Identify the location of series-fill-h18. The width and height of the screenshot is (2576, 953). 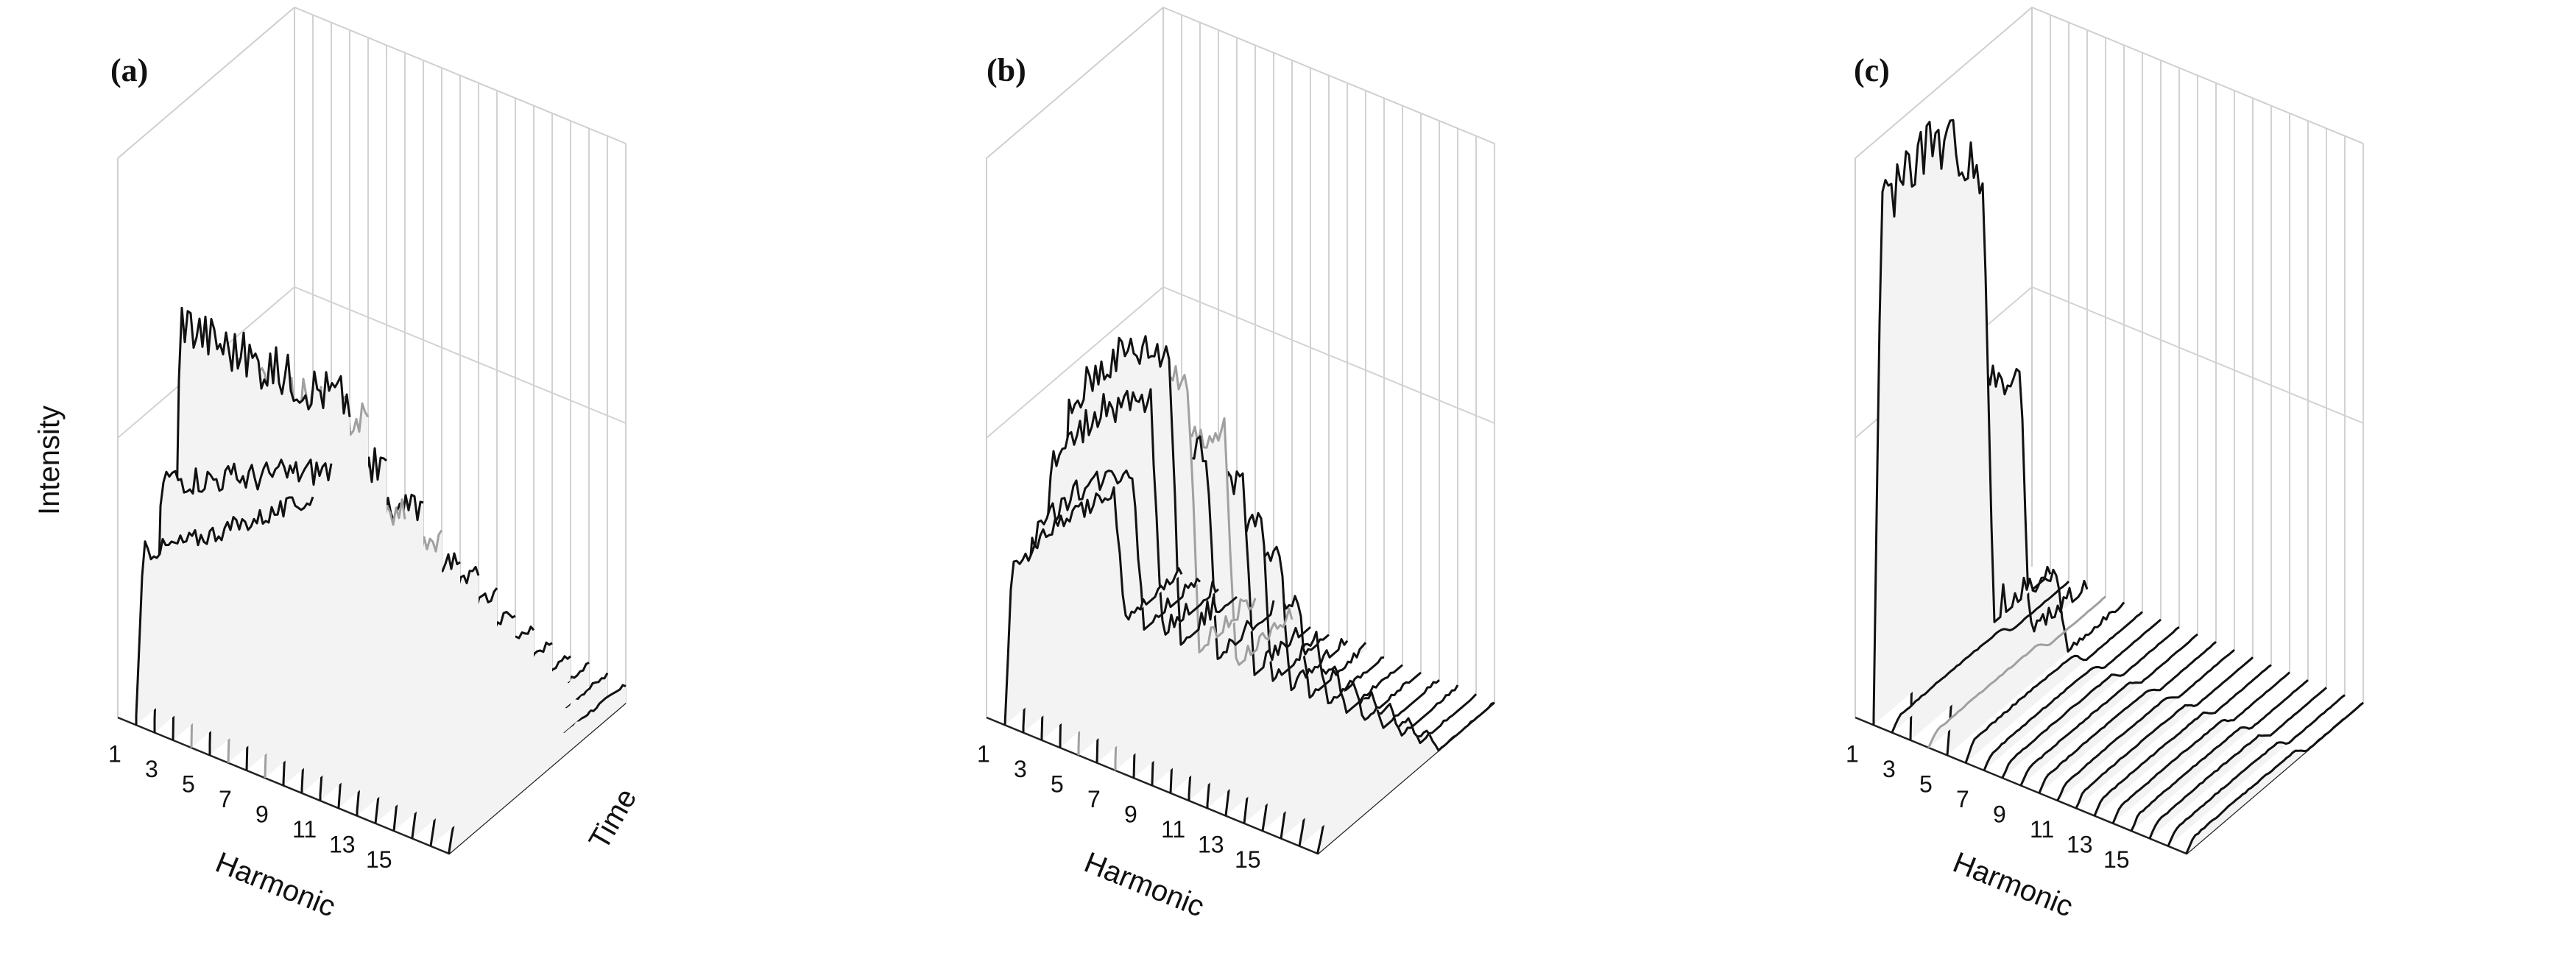
(537, 769).